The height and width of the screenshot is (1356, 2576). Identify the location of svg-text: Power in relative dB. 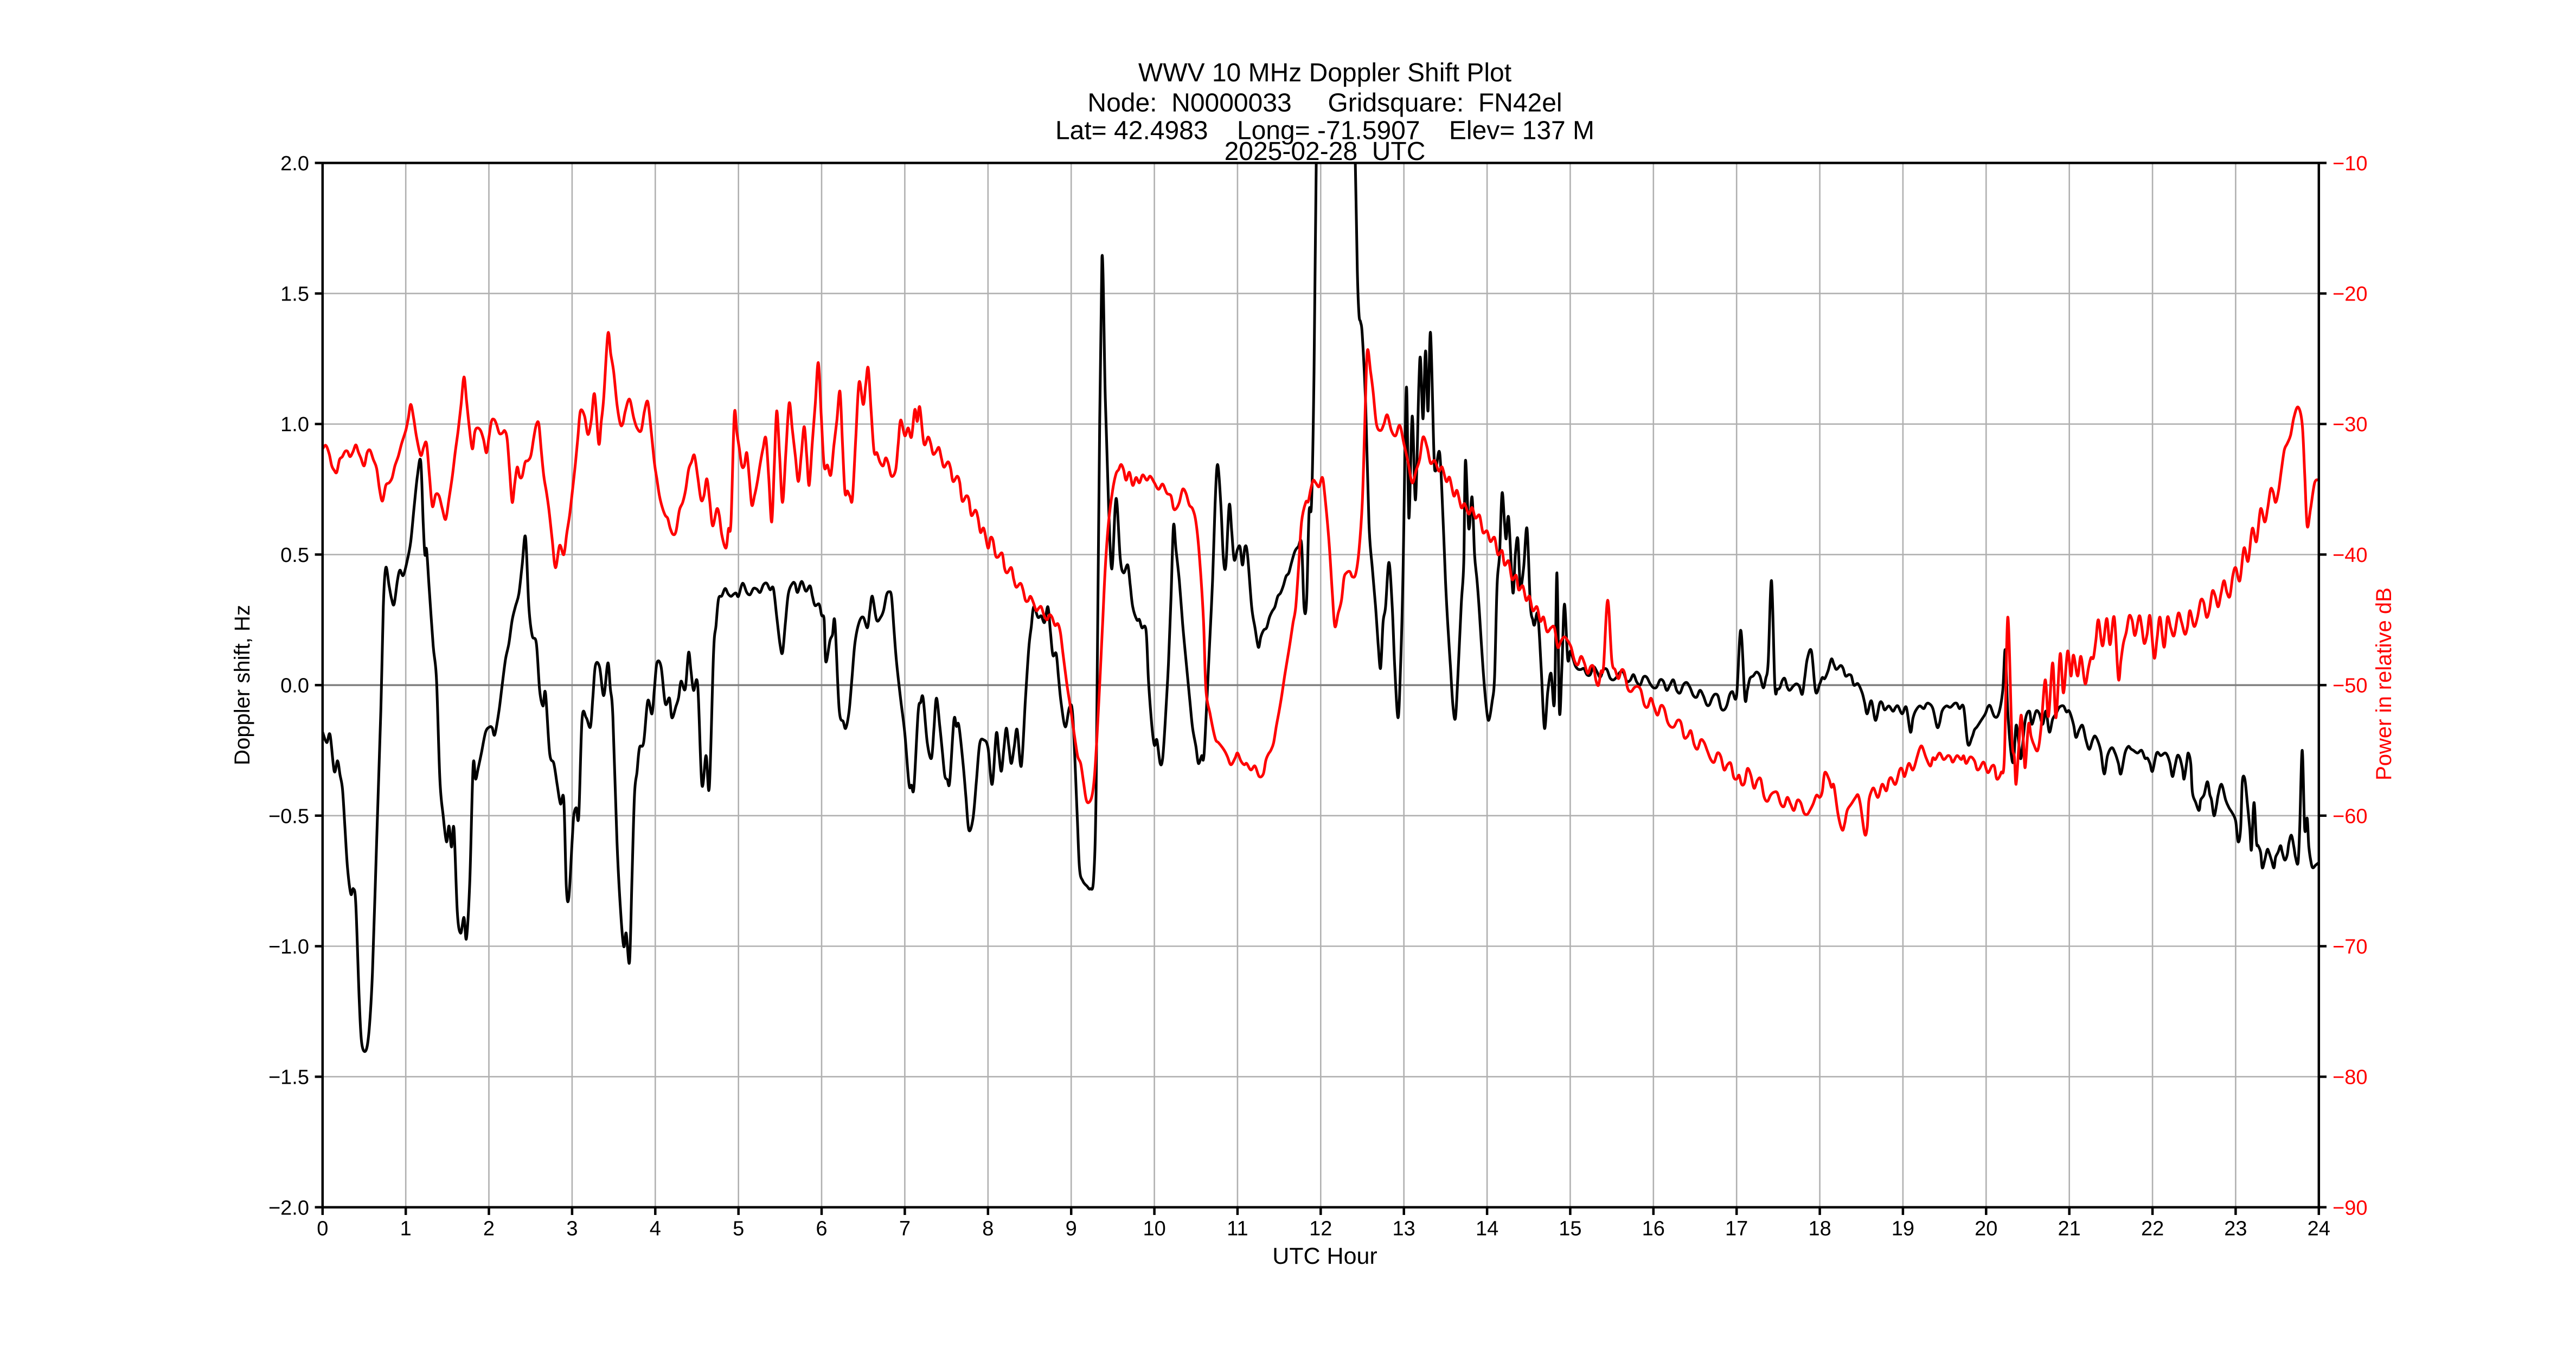
(2384, 684).